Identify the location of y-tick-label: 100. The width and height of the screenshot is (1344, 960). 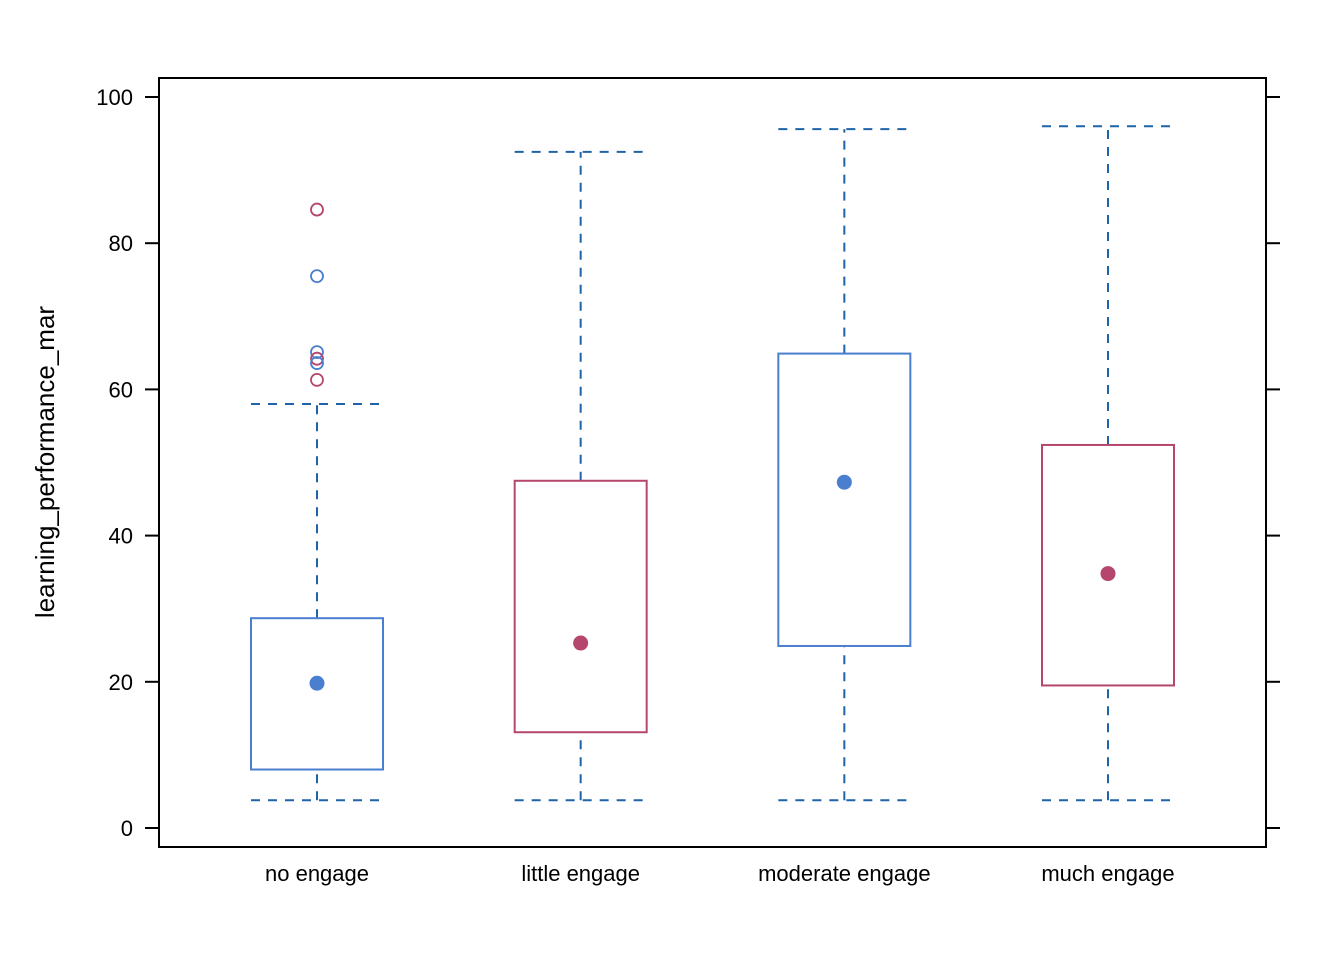
(114, 97).